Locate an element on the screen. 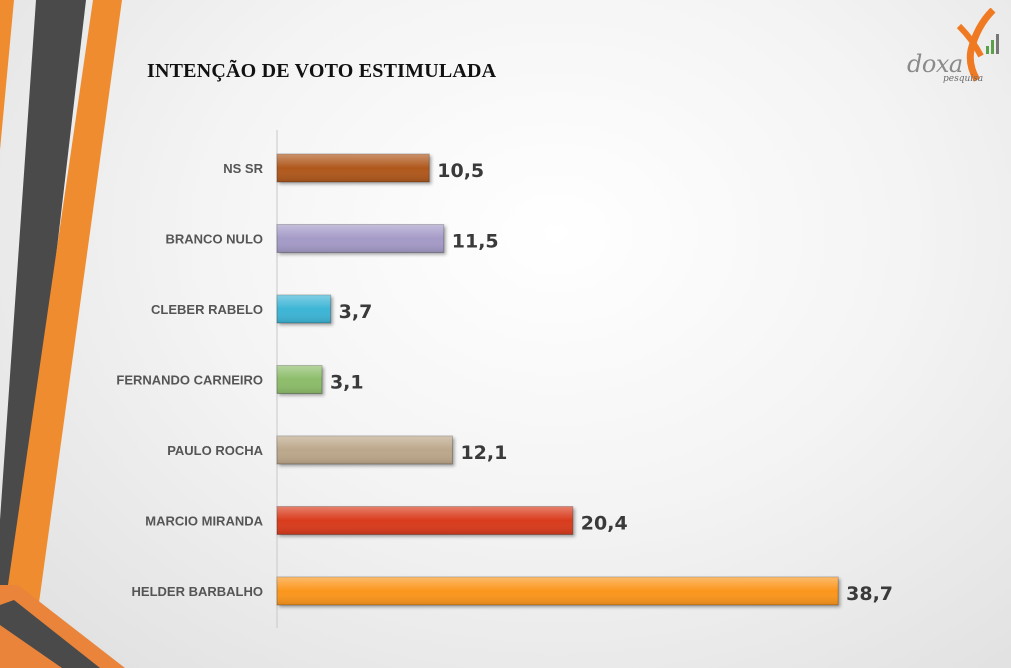 The image size is (1011, 668). category-label: BRANCO NULO is located at coordinates (215, 239).